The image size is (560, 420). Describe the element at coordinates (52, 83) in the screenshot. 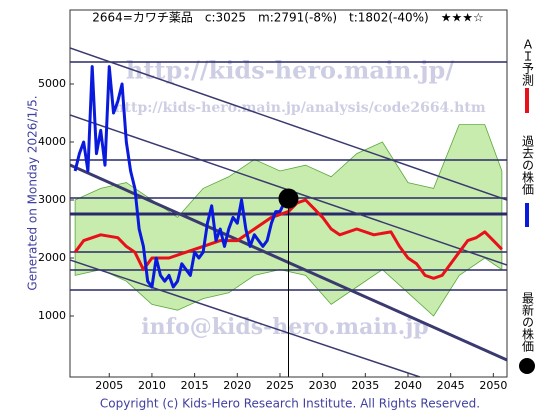

I see `y-tick-label: 5000` at that location.